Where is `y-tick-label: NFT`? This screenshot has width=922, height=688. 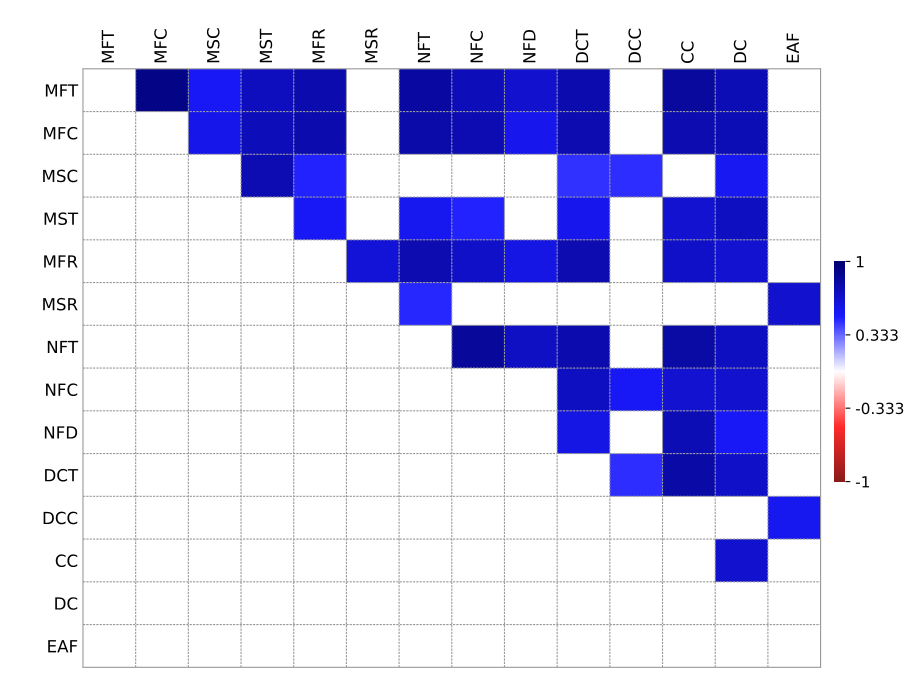
y-tick-label: NFT is located at coordinates (63, 347).